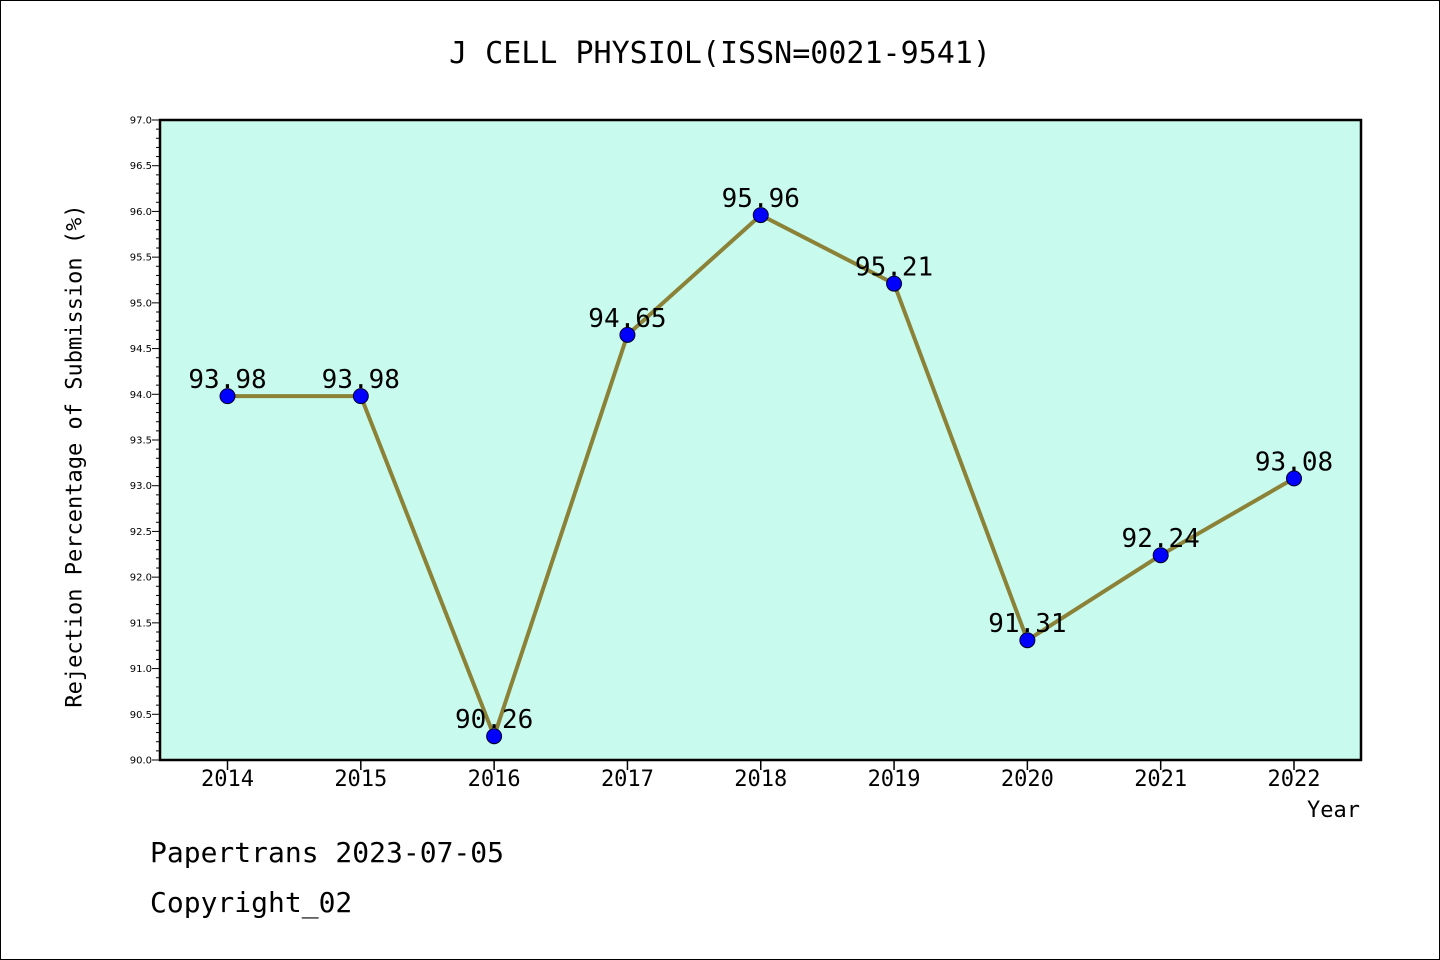  Describe the element at coordinates (627, 319) in the screenshot. I see `data-label: 94.65` at that location.